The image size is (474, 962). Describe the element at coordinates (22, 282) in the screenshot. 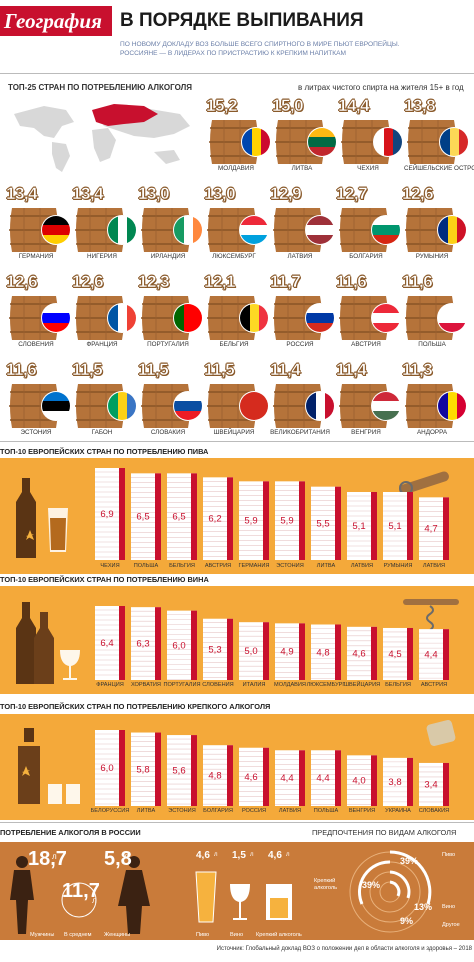

I see `barrel-value: 12,6` at that location.